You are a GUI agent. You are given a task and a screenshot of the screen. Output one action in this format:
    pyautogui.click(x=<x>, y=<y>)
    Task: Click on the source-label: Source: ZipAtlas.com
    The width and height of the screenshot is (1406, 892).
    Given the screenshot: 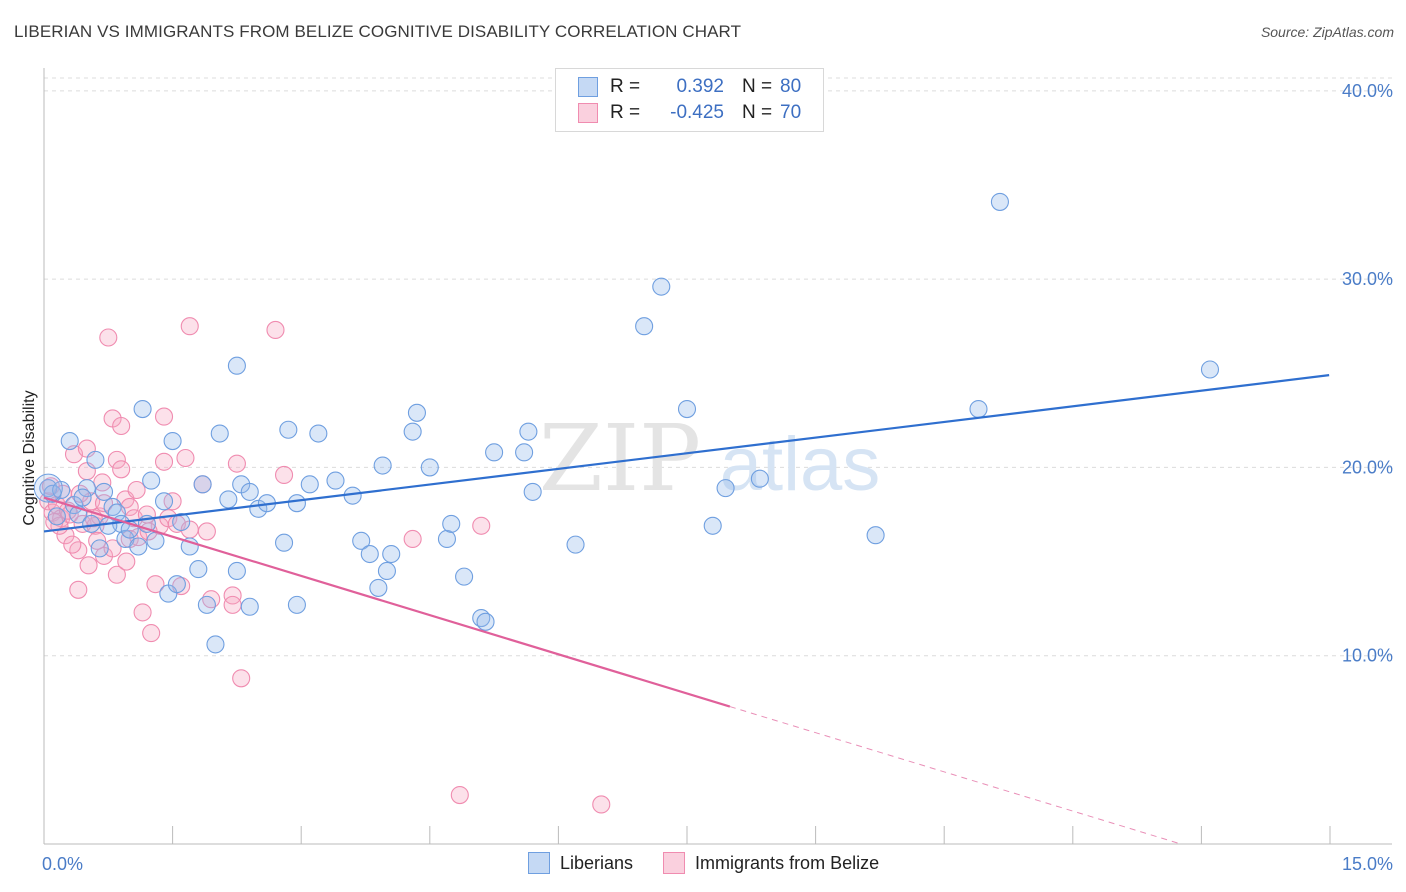 What is the action you would take?
    pyautogui.click(x=1327, y=32)
    